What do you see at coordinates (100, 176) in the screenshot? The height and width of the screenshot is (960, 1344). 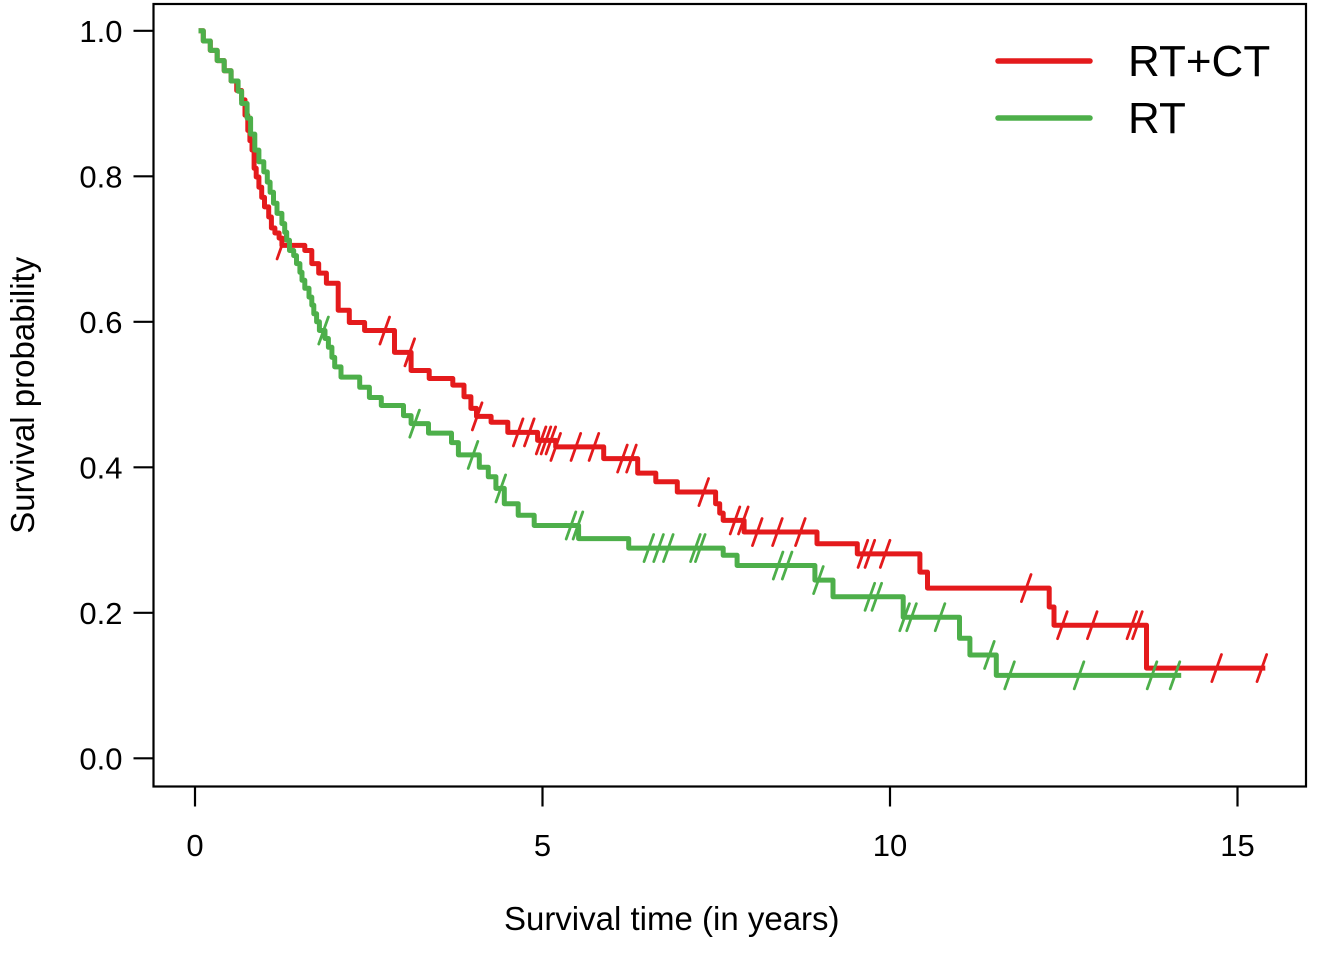 I see `y-axis-tick-label: 0.8` at bounding box center [100, 176].